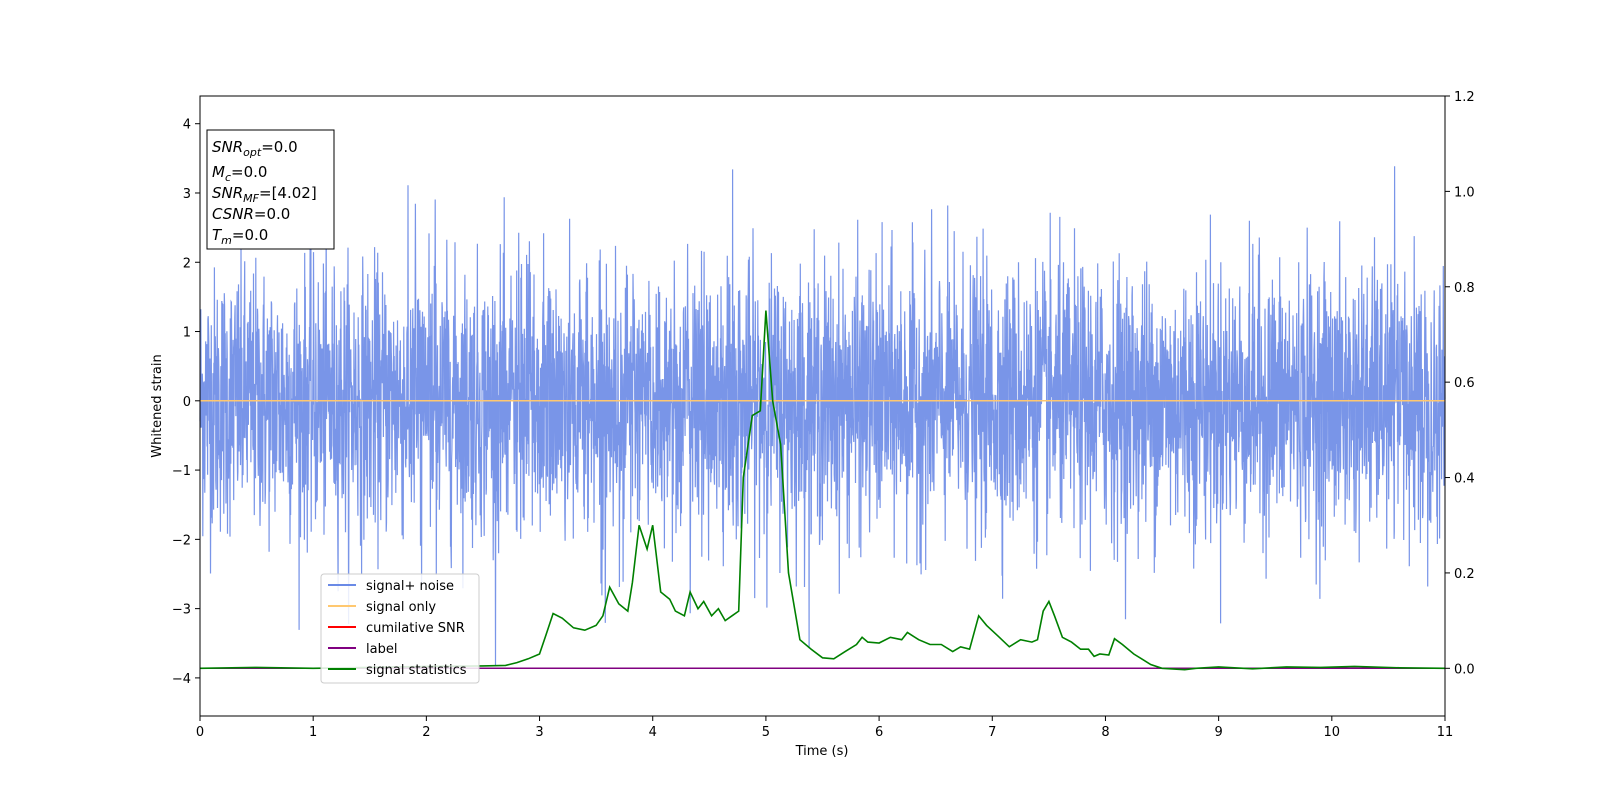 This screenshot has width=1600, height=800. I want to click on x-tick-label: 7, so click(992, 732).